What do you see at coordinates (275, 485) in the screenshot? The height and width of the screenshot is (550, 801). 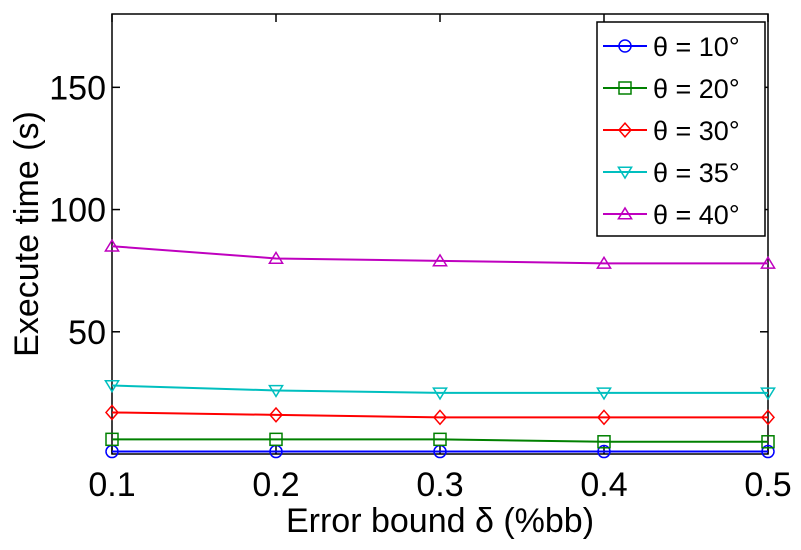 I see `x-tick-label: 0.2` at bounding box center [275, 485].